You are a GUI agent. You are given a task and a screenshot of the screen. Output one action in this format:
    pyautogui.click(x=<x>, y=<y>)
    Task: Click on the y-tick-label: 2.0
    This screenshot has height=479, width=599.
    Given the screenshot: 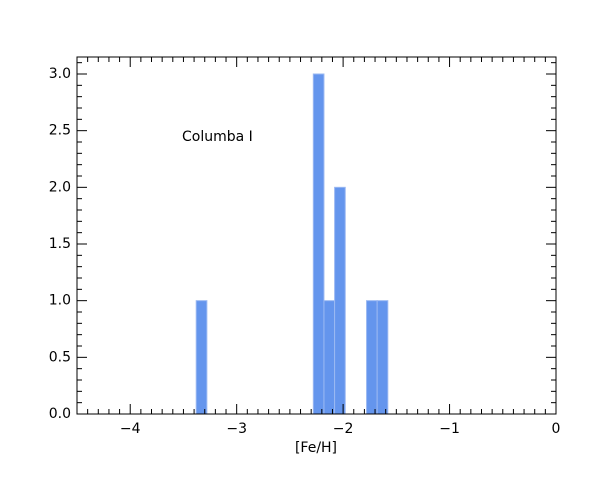 What is the action you would take?
    pyautogui.click(x=60, y=187)
    